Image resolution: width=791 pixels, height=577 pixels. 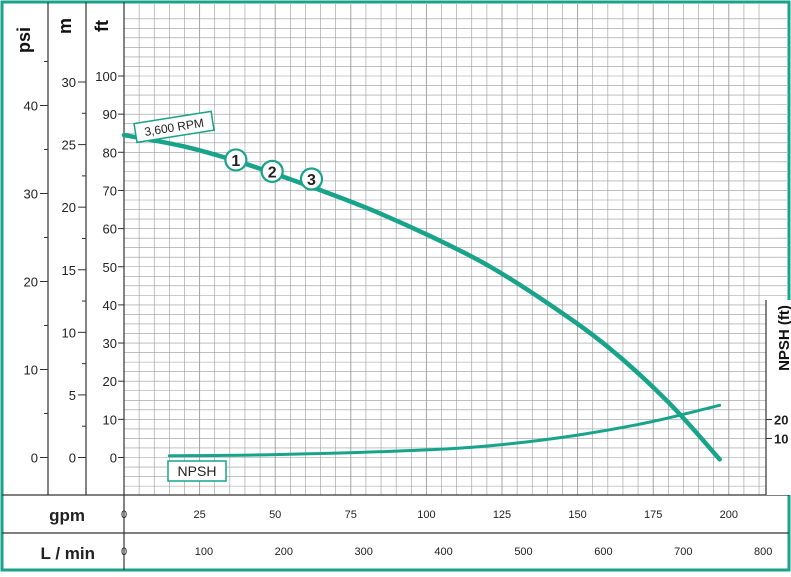 I want to click on m-axis-label: m, so click(x=65, y=26).